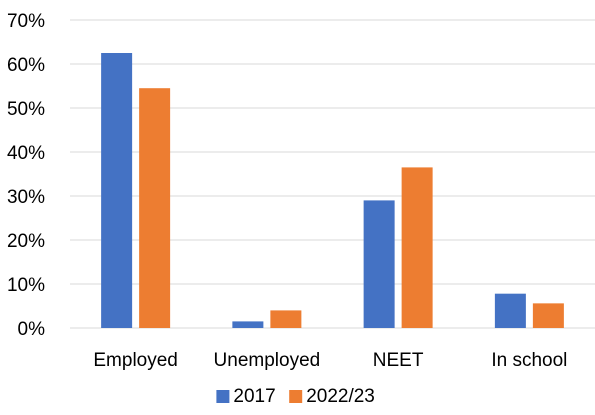  Describe the element at coordinates (267, 360) in the screenshot. I see `category-label: Unemployed` at that location.